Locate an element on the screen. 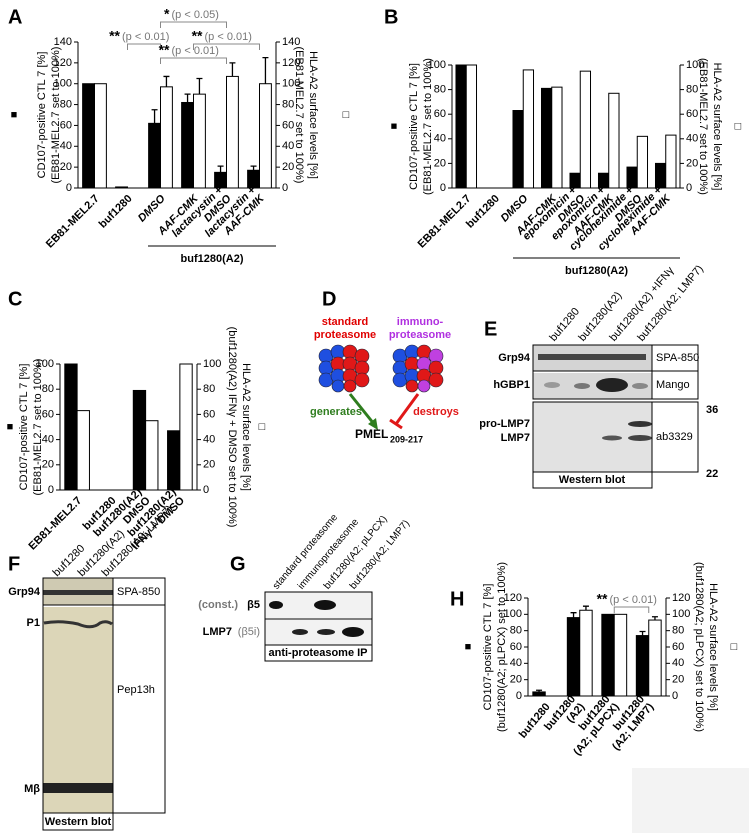  panel-label: A is located at coordinates (15, 17).